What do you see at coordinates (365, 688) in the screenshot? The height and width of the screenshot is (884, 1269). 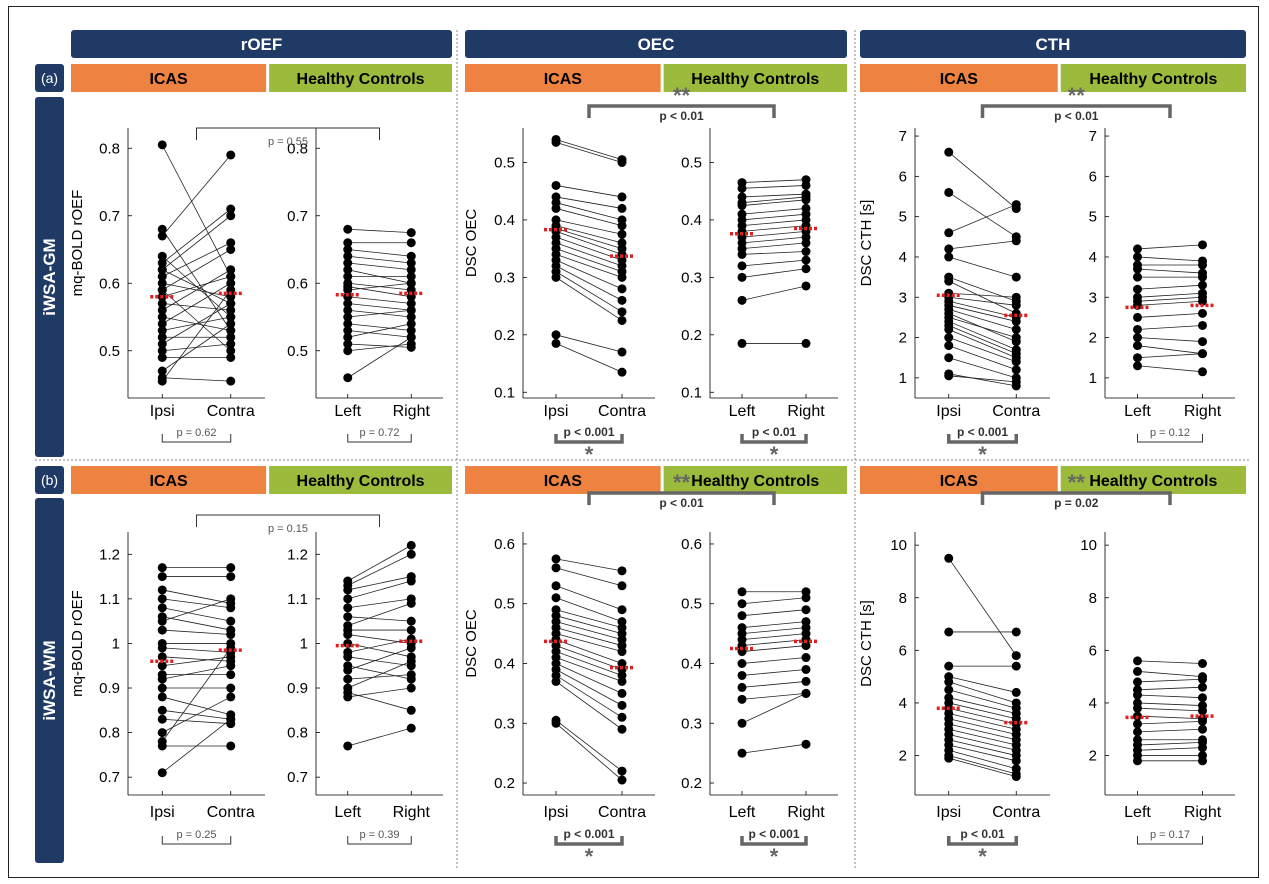 I see `panel-healthy-controls: 0.7 0.8 0.9 1 1.1 1.2 Left Right p = 0.39` at bounding box center [365, 688].